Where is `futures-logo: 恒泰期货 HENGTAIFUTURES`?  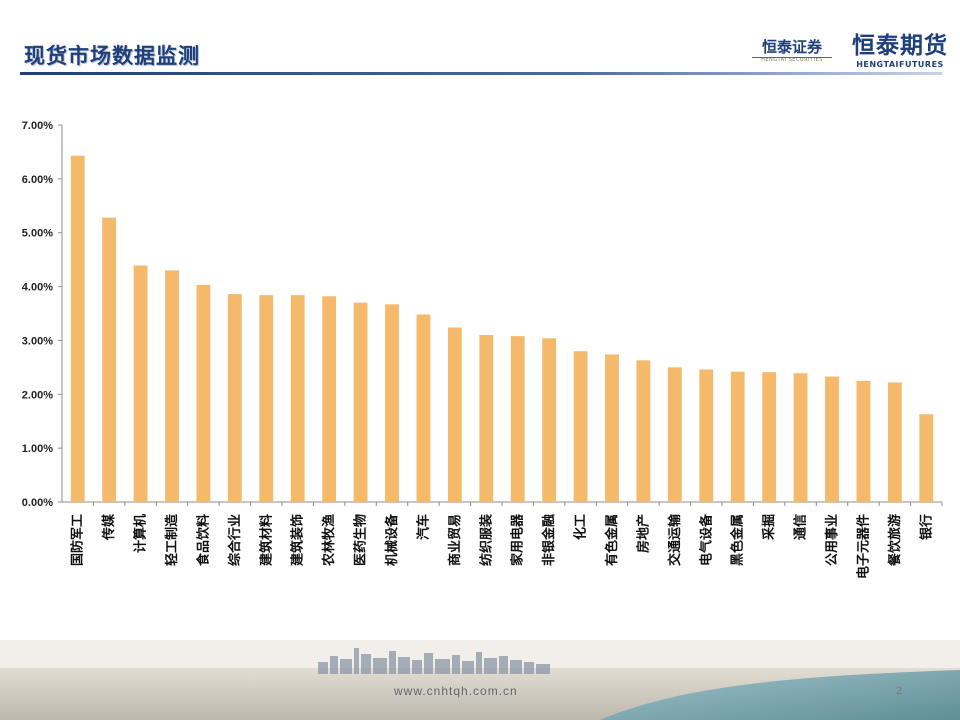 futures-logo: 恒泰期货 HENGTAIFUTURES is located at coordinates (900, 47).